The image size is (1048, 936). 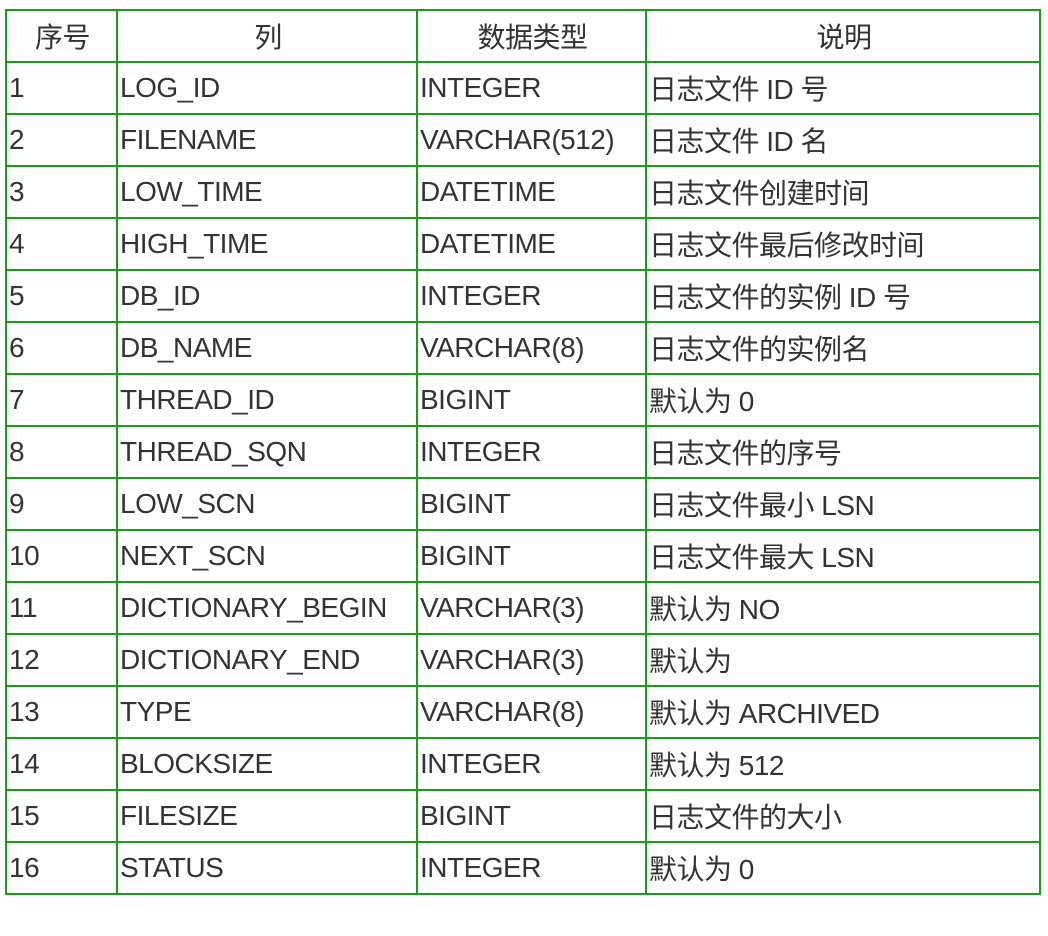 What do you see at coordinates (267, 88) in the screenshot?
I see `cell-column: LOG_ID` at bounding box center [267, 88].